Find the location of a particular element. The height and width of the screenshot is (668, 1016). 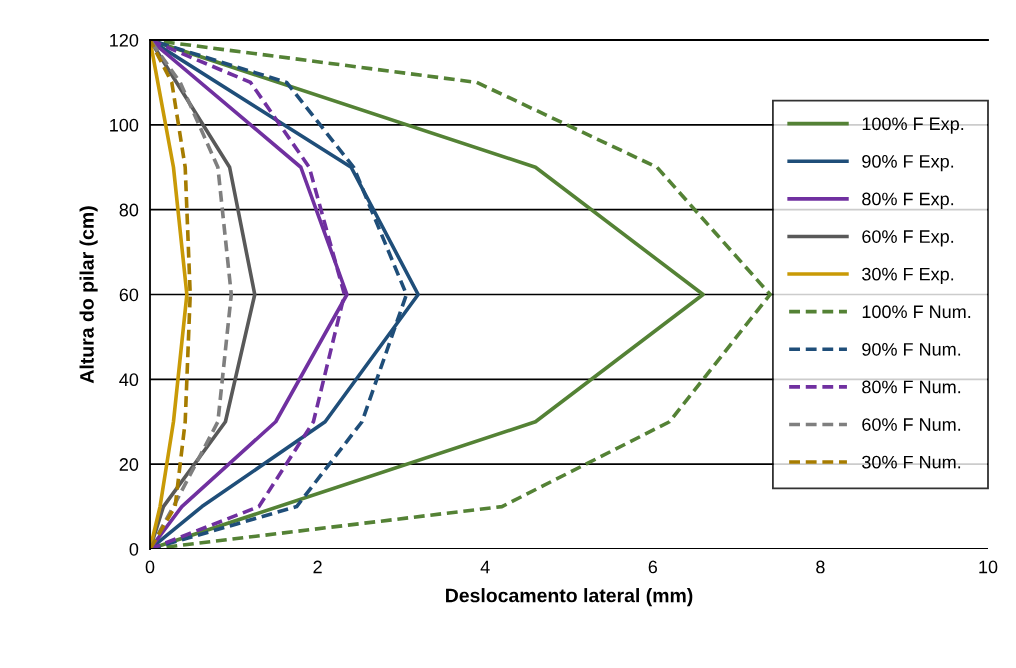

y-tick-label: 60 is located at coordinates (129, 295).